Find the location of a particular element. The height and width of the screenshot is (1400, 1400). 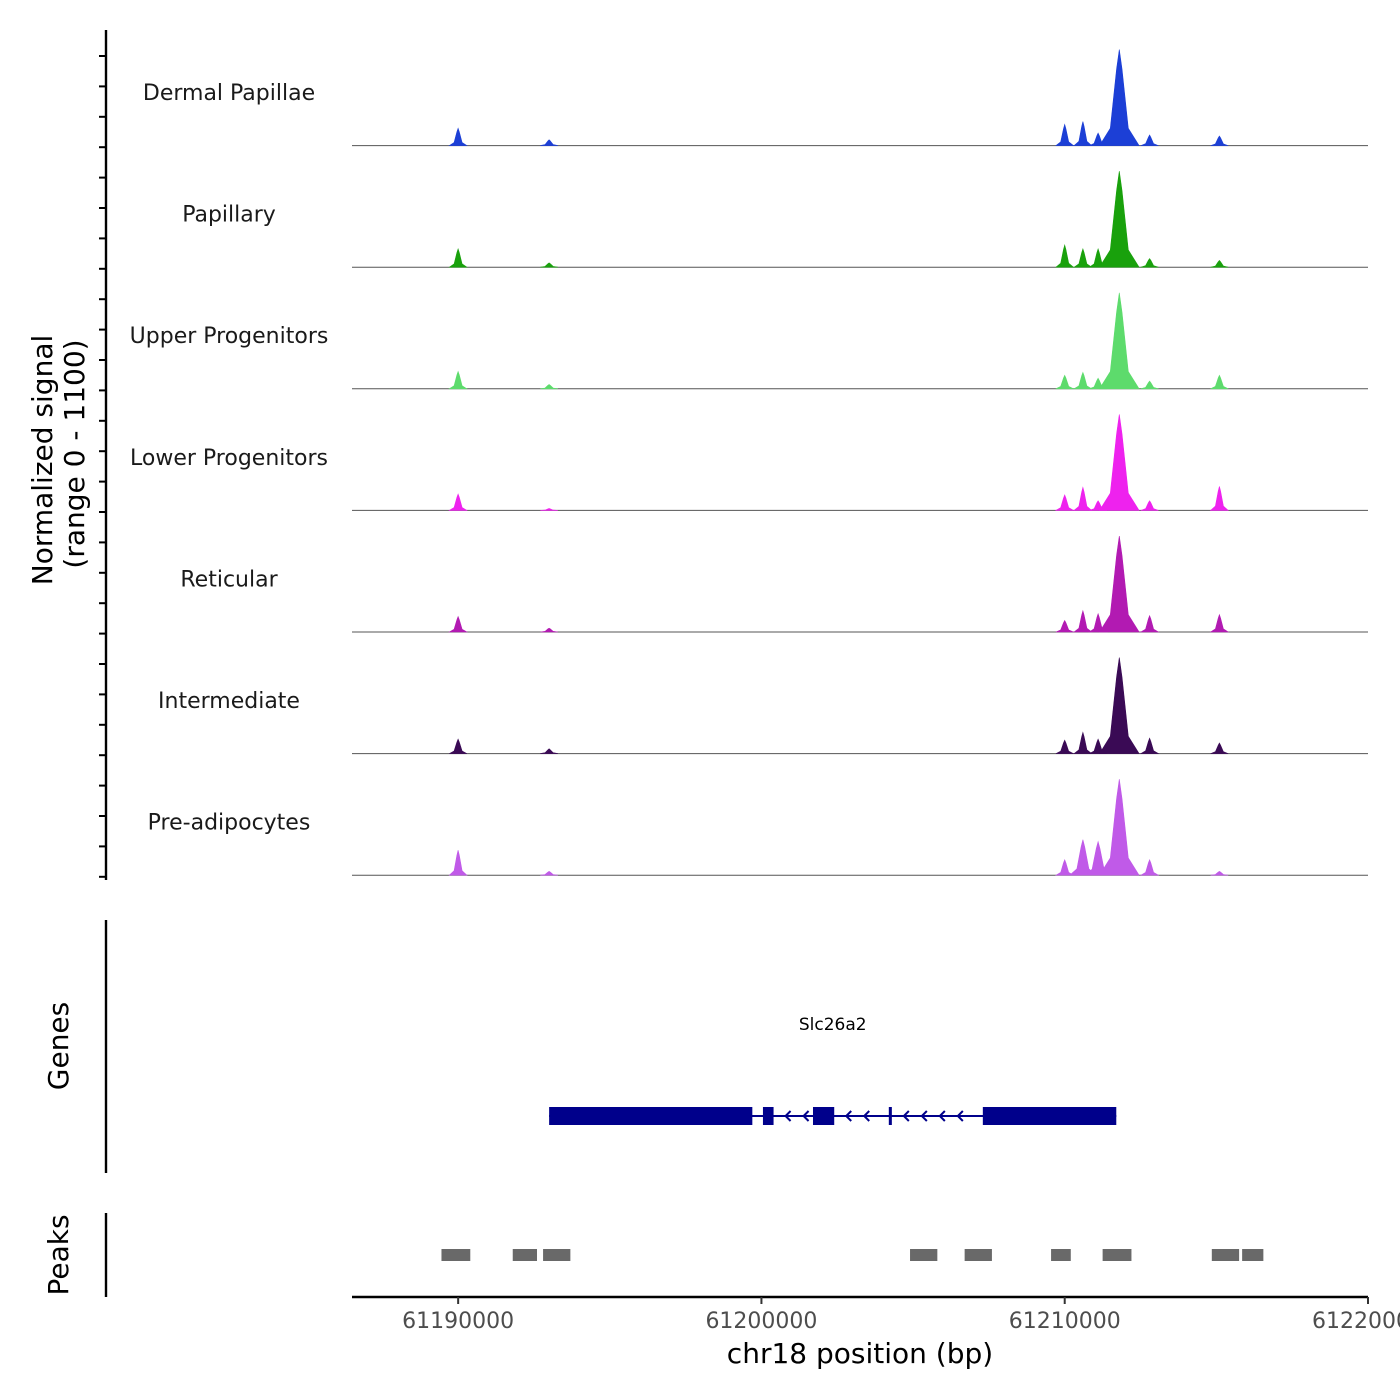

x-tick-label: 61210000 is located at coordinates (1065, 1321).